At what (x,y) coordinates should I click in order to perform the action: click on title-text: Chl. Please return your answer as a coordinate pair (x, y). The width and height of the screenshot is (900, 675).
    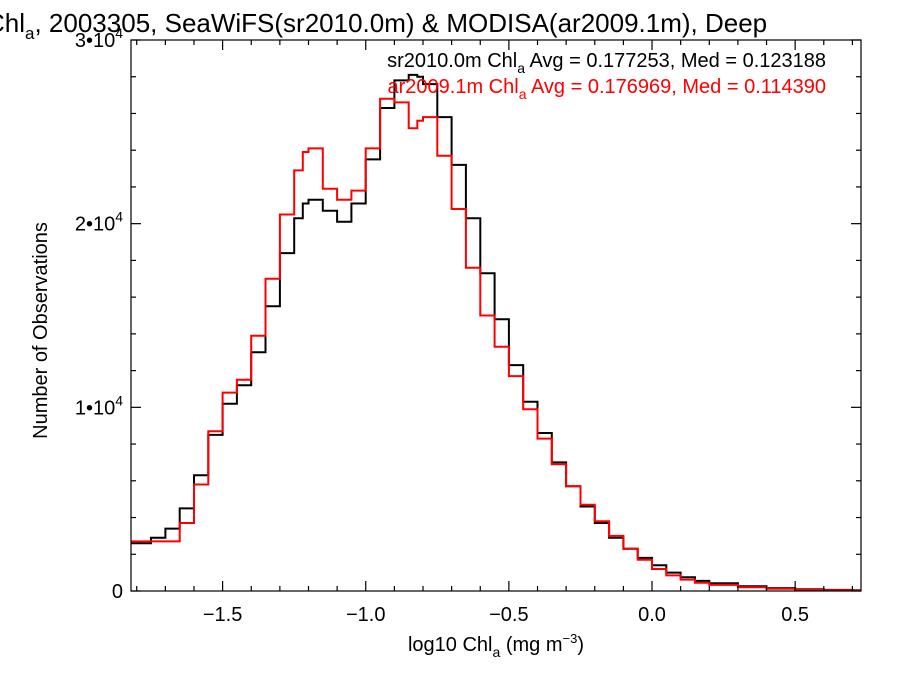
    Looking at the image, I should click on (12, 23).